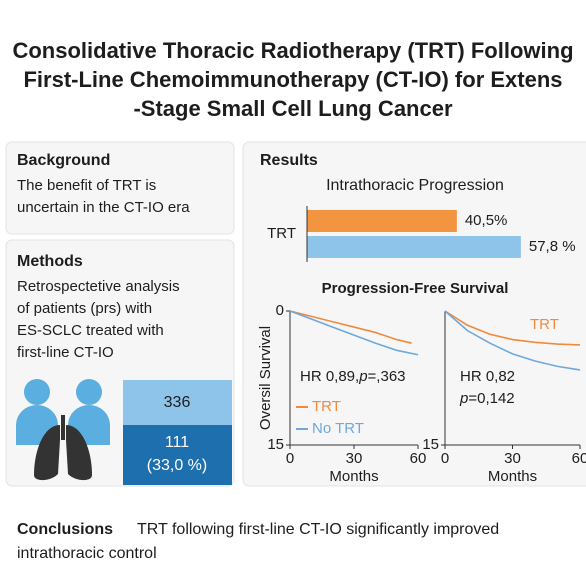 The image size is (586, 586). I want to click on heading: Results, so click(289, 160).